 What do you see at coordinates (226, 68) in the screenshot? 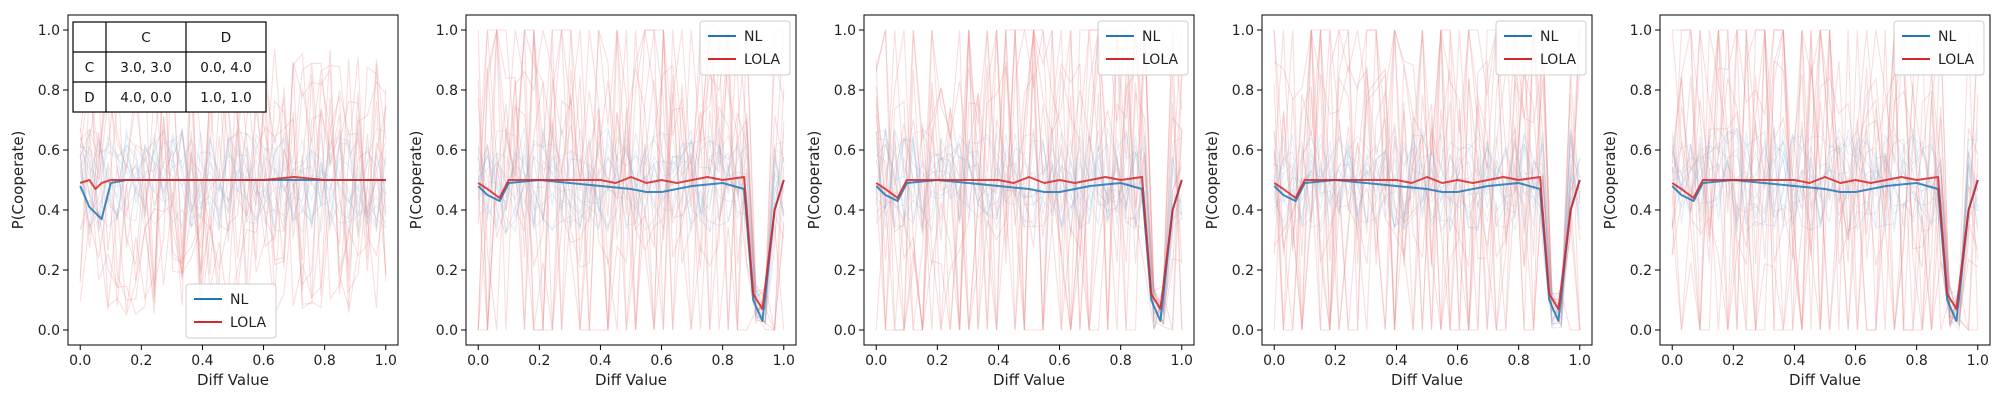
I see `table-cell: 0.0, 4.0` at bounding box center [226, 68].